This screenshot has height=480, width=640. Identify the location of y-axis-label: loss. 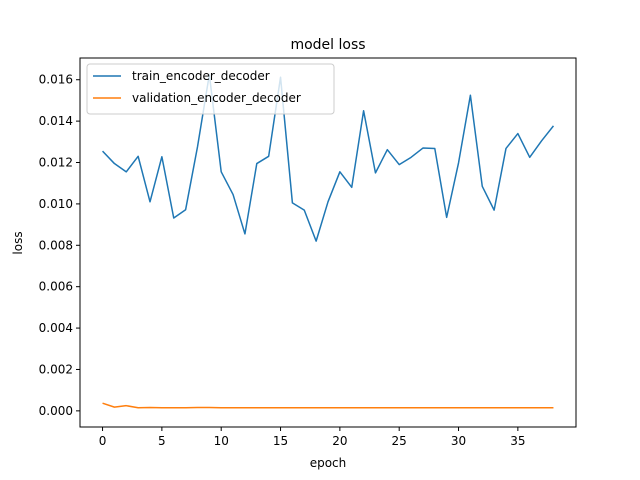
(18, 242).